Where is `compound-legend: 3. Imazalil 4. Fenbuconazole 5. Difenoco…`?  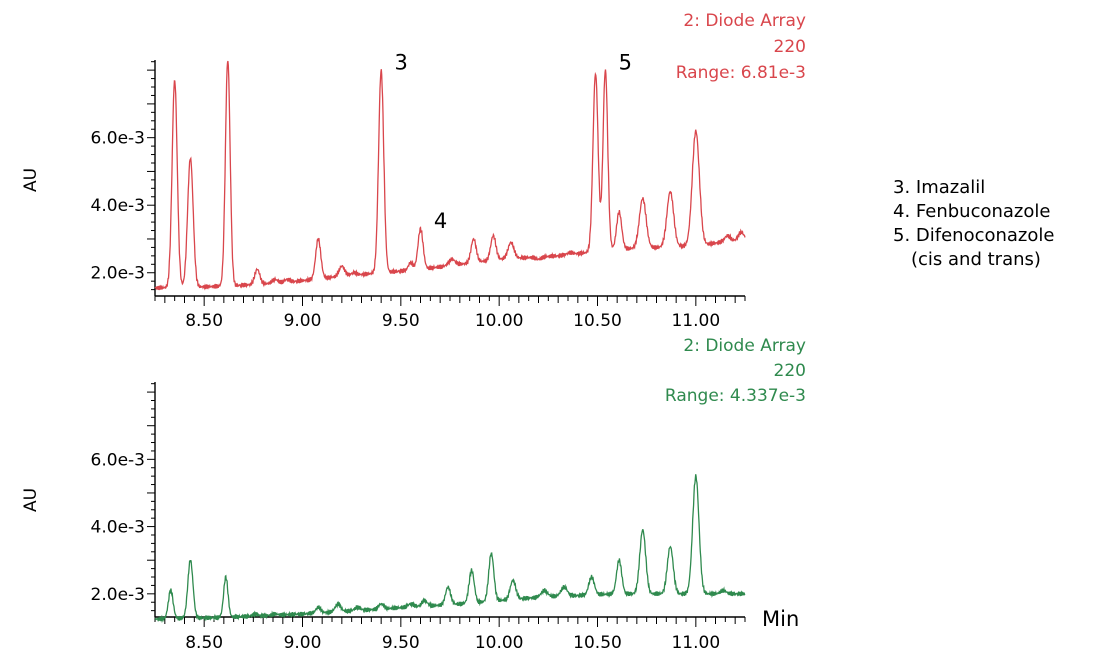 compound-legend: 3. Imazalil 4. Fenbuconazole 5. Difenoco… is located at coordinates (973, 224).